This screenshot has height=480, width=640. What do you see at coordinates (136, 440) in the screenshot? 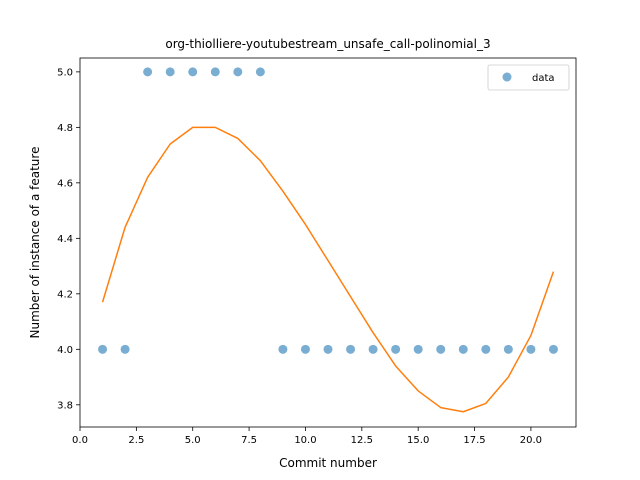
I see `x-tick-label: 2.5` at bounding box center [136, 440].